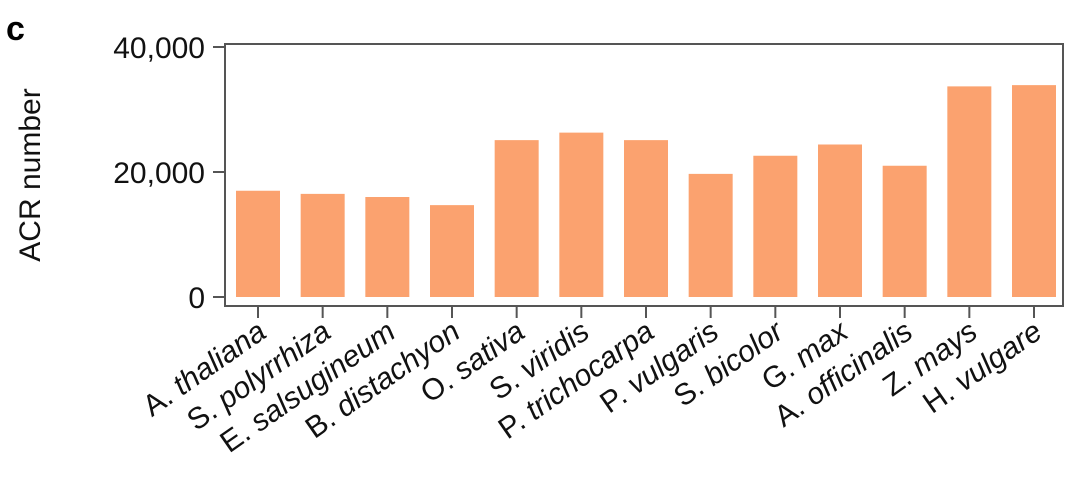 The image size is (1080, 504). I want to click on y-axis: 0 20,000 40,000, so click(169, 173).